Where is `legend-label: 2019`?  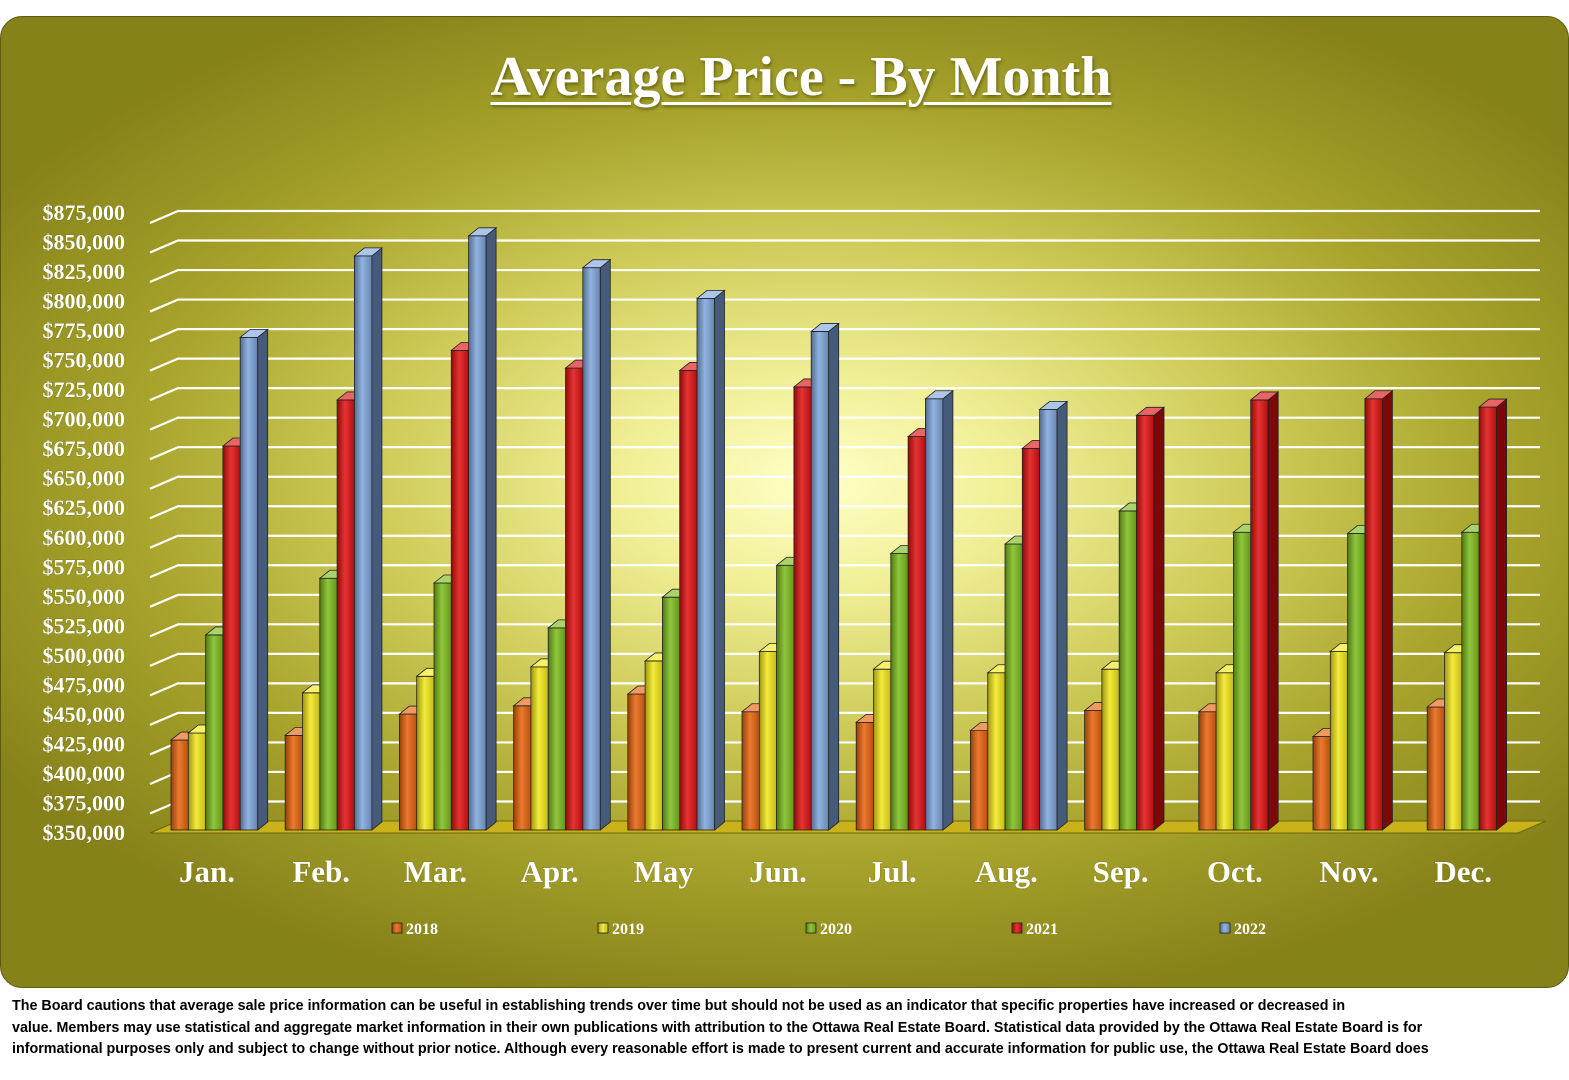
legend-label: 2019 is located at coordinates (628, 929).